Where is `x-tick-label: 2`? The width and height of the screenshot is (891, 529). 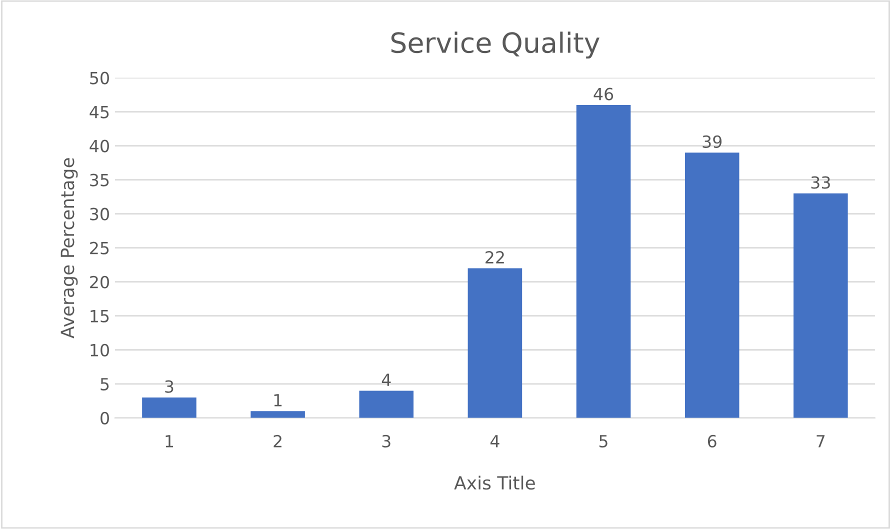 x-tick-label: 2 is located at coordinates (278, 441).